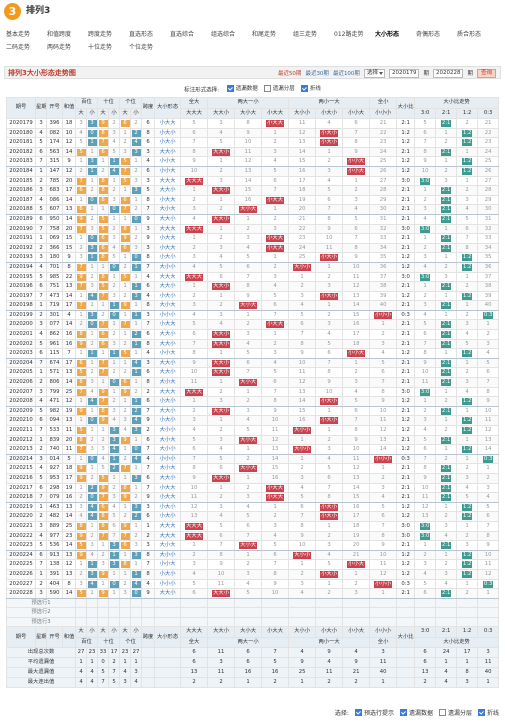 The image size is (505, 727). Describe the element at coordinates (223, 34) in the screenshot. I see `nav-tab: 组选综合` at that location.